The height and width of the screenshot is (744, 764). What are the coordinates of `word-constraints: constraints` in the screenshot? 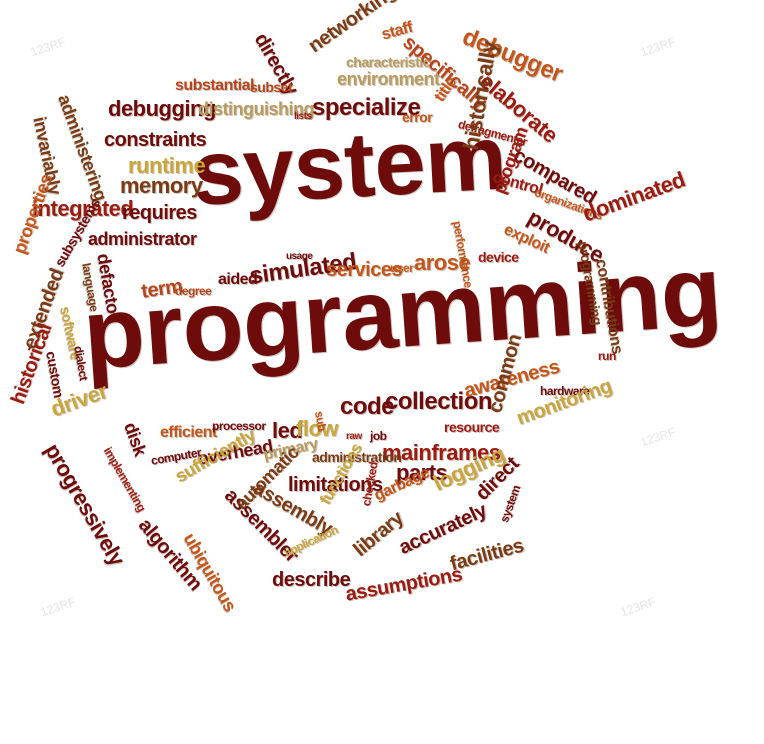 It's located at (155, 140).